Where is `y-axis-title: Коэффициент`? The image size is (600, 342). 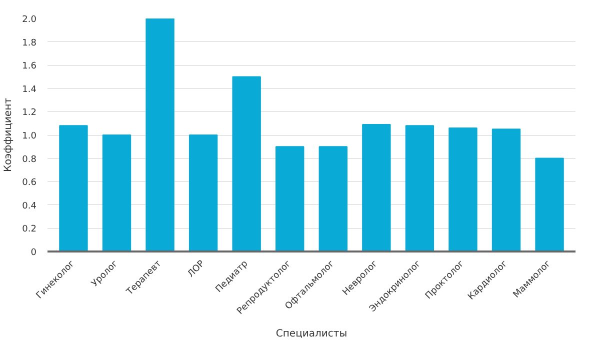 y-axis-title: Коэффициент is located at coordinates (8, 135).